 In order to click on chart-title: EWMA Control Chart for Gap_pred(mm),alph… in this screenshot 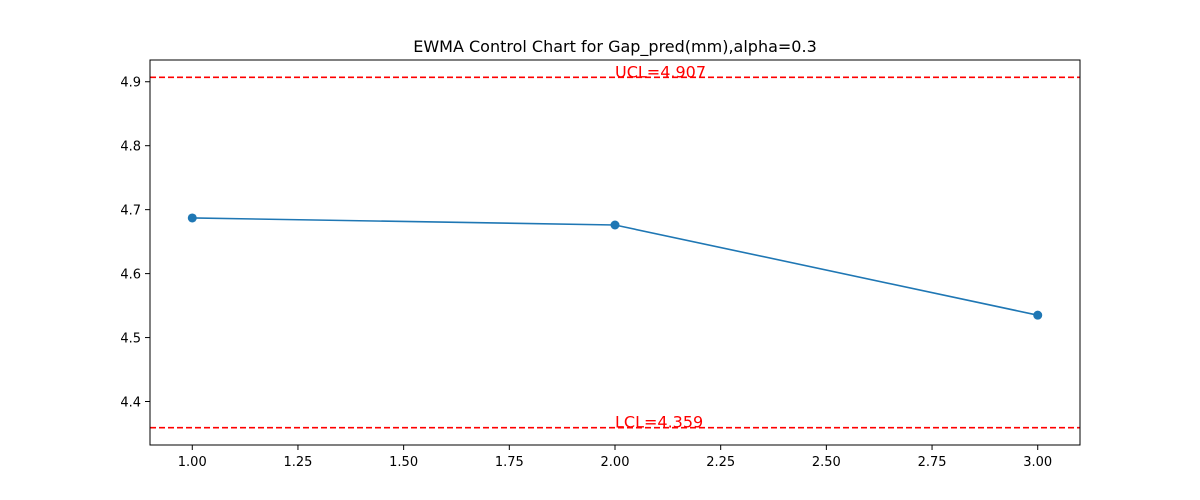, I will do `click(615, 47)`.